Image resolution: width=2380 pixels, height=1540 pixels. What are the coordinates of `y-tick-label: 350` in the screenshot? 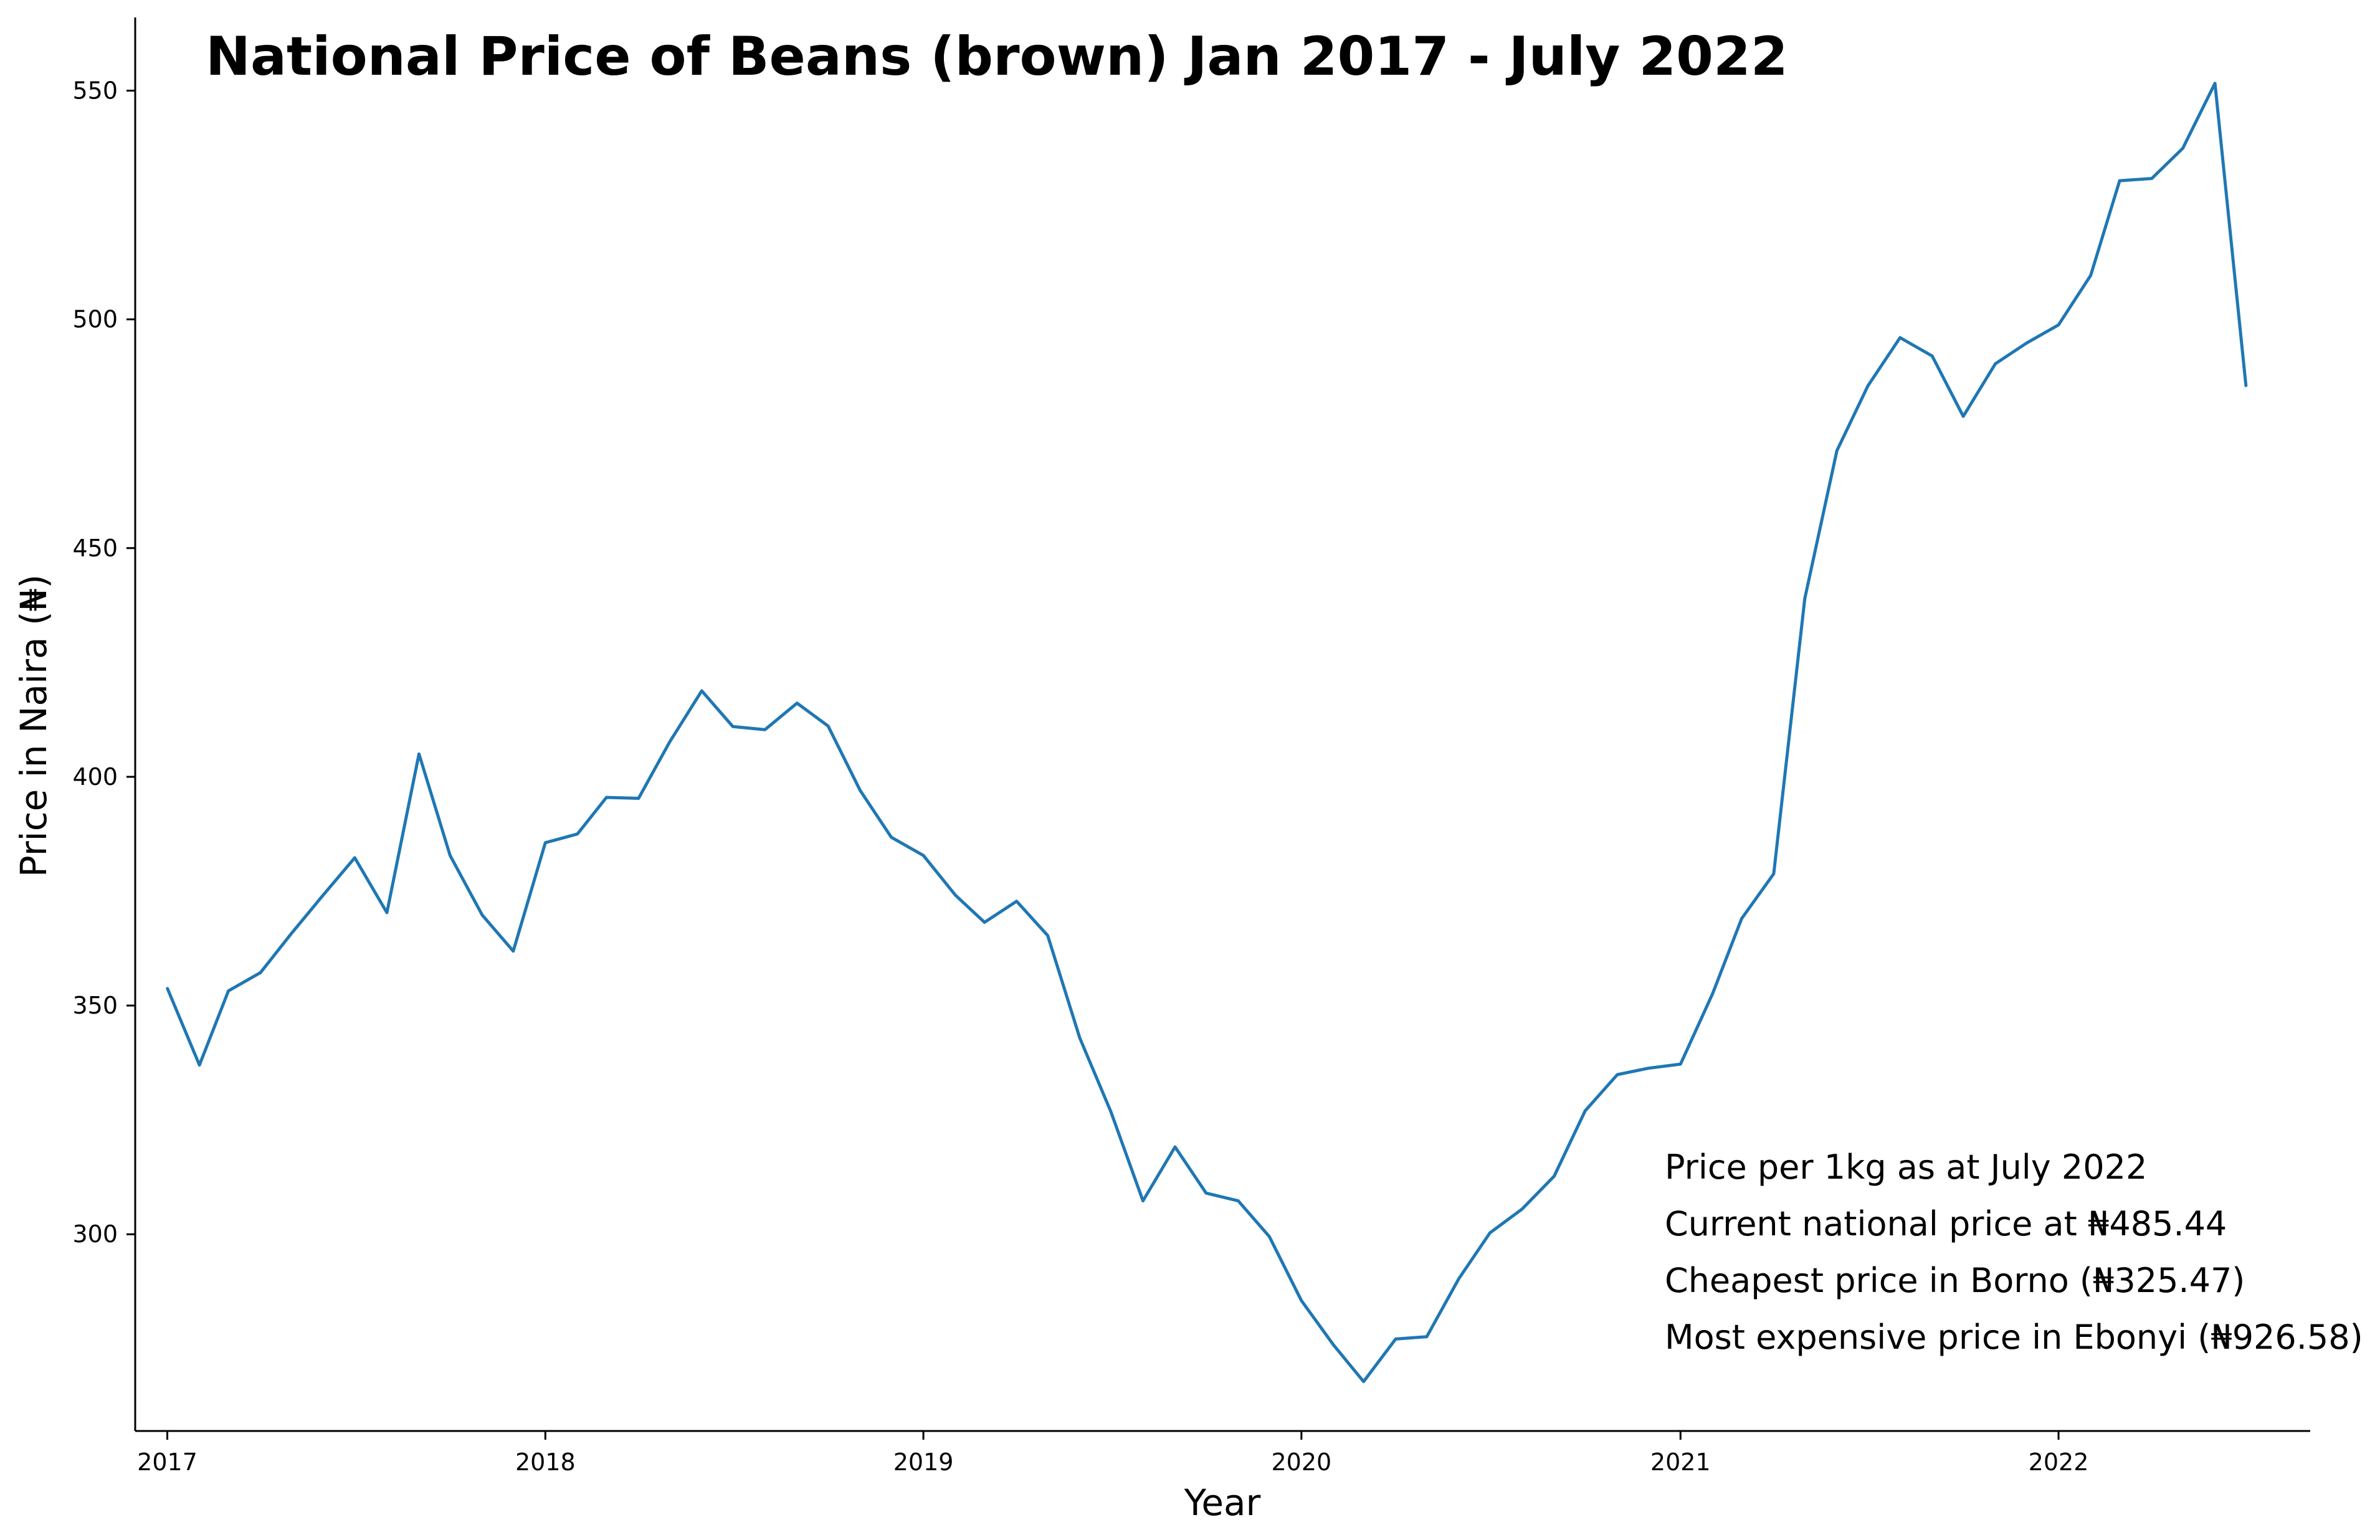 It's located at (95, 1005).